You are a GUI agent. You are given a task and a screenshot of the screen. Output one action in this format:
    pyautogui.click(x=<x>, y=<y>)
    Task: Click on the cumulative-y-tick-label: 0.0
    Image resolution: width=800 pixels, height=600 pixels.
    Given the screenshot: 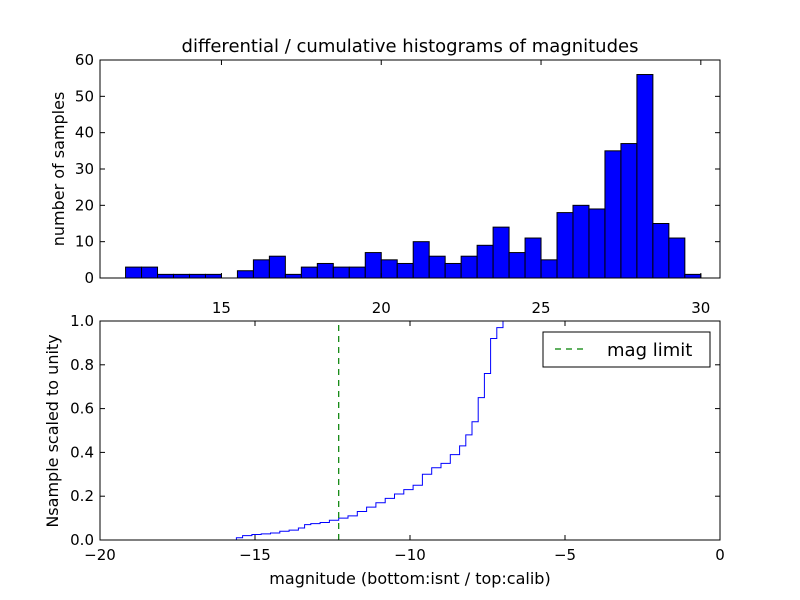 What is the action you would take?
    pyautogui.click(x=82, y=540)
    